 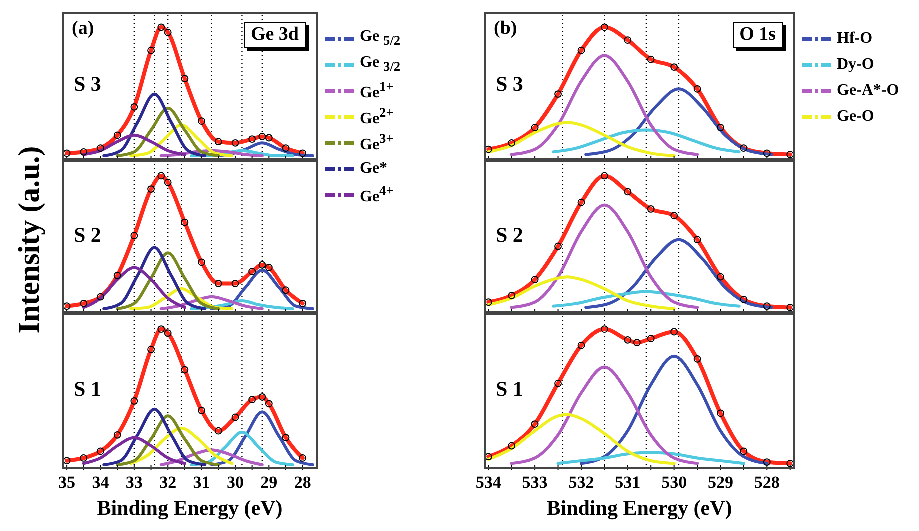 I want to click on x-tick-label: 529, so click(x=721, y=482).